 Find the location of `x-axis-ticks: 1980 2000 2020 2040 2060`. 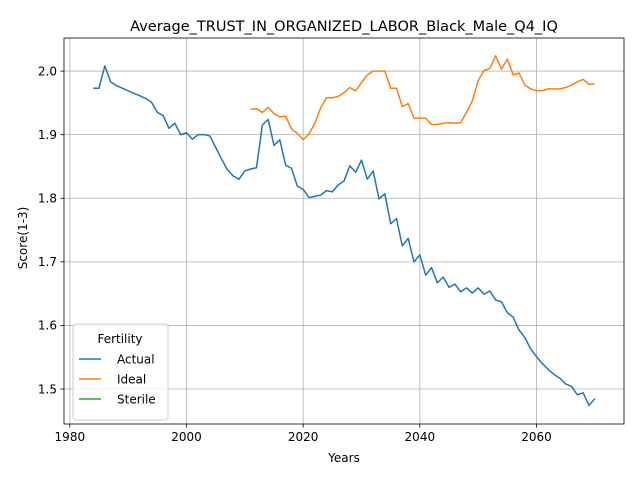

x-axis-ticks: 1980 2000 2020 2040 2060 is located at coordinates (303, 434).